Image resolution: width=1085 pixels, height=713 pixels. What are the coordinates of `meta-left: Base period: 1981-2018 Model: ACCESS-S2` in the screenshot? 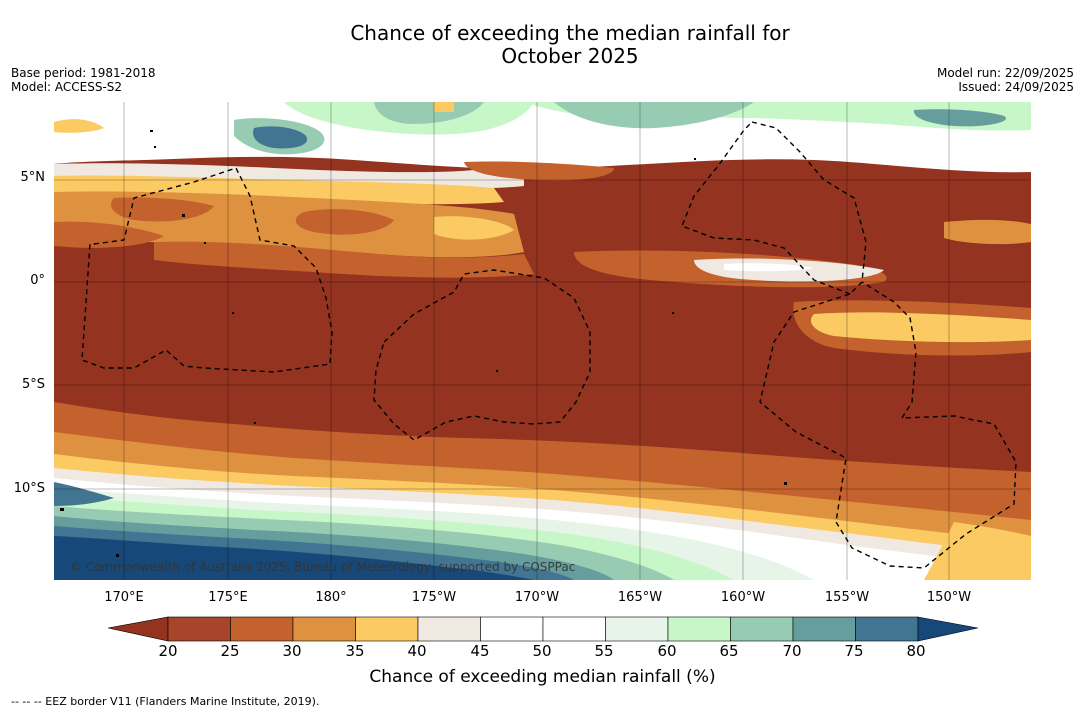 It's located at (83, 80).